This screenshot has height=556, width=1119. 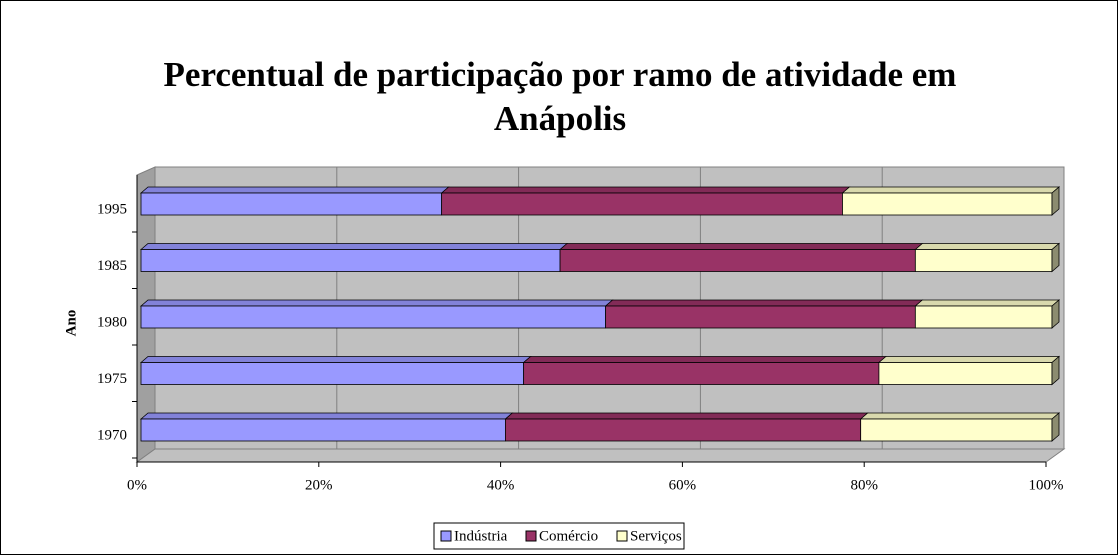 What do you see at coordinates (112, 379) in the screenshot?
I see `y-tick-label: 1975` at bounding box center [112, 379].